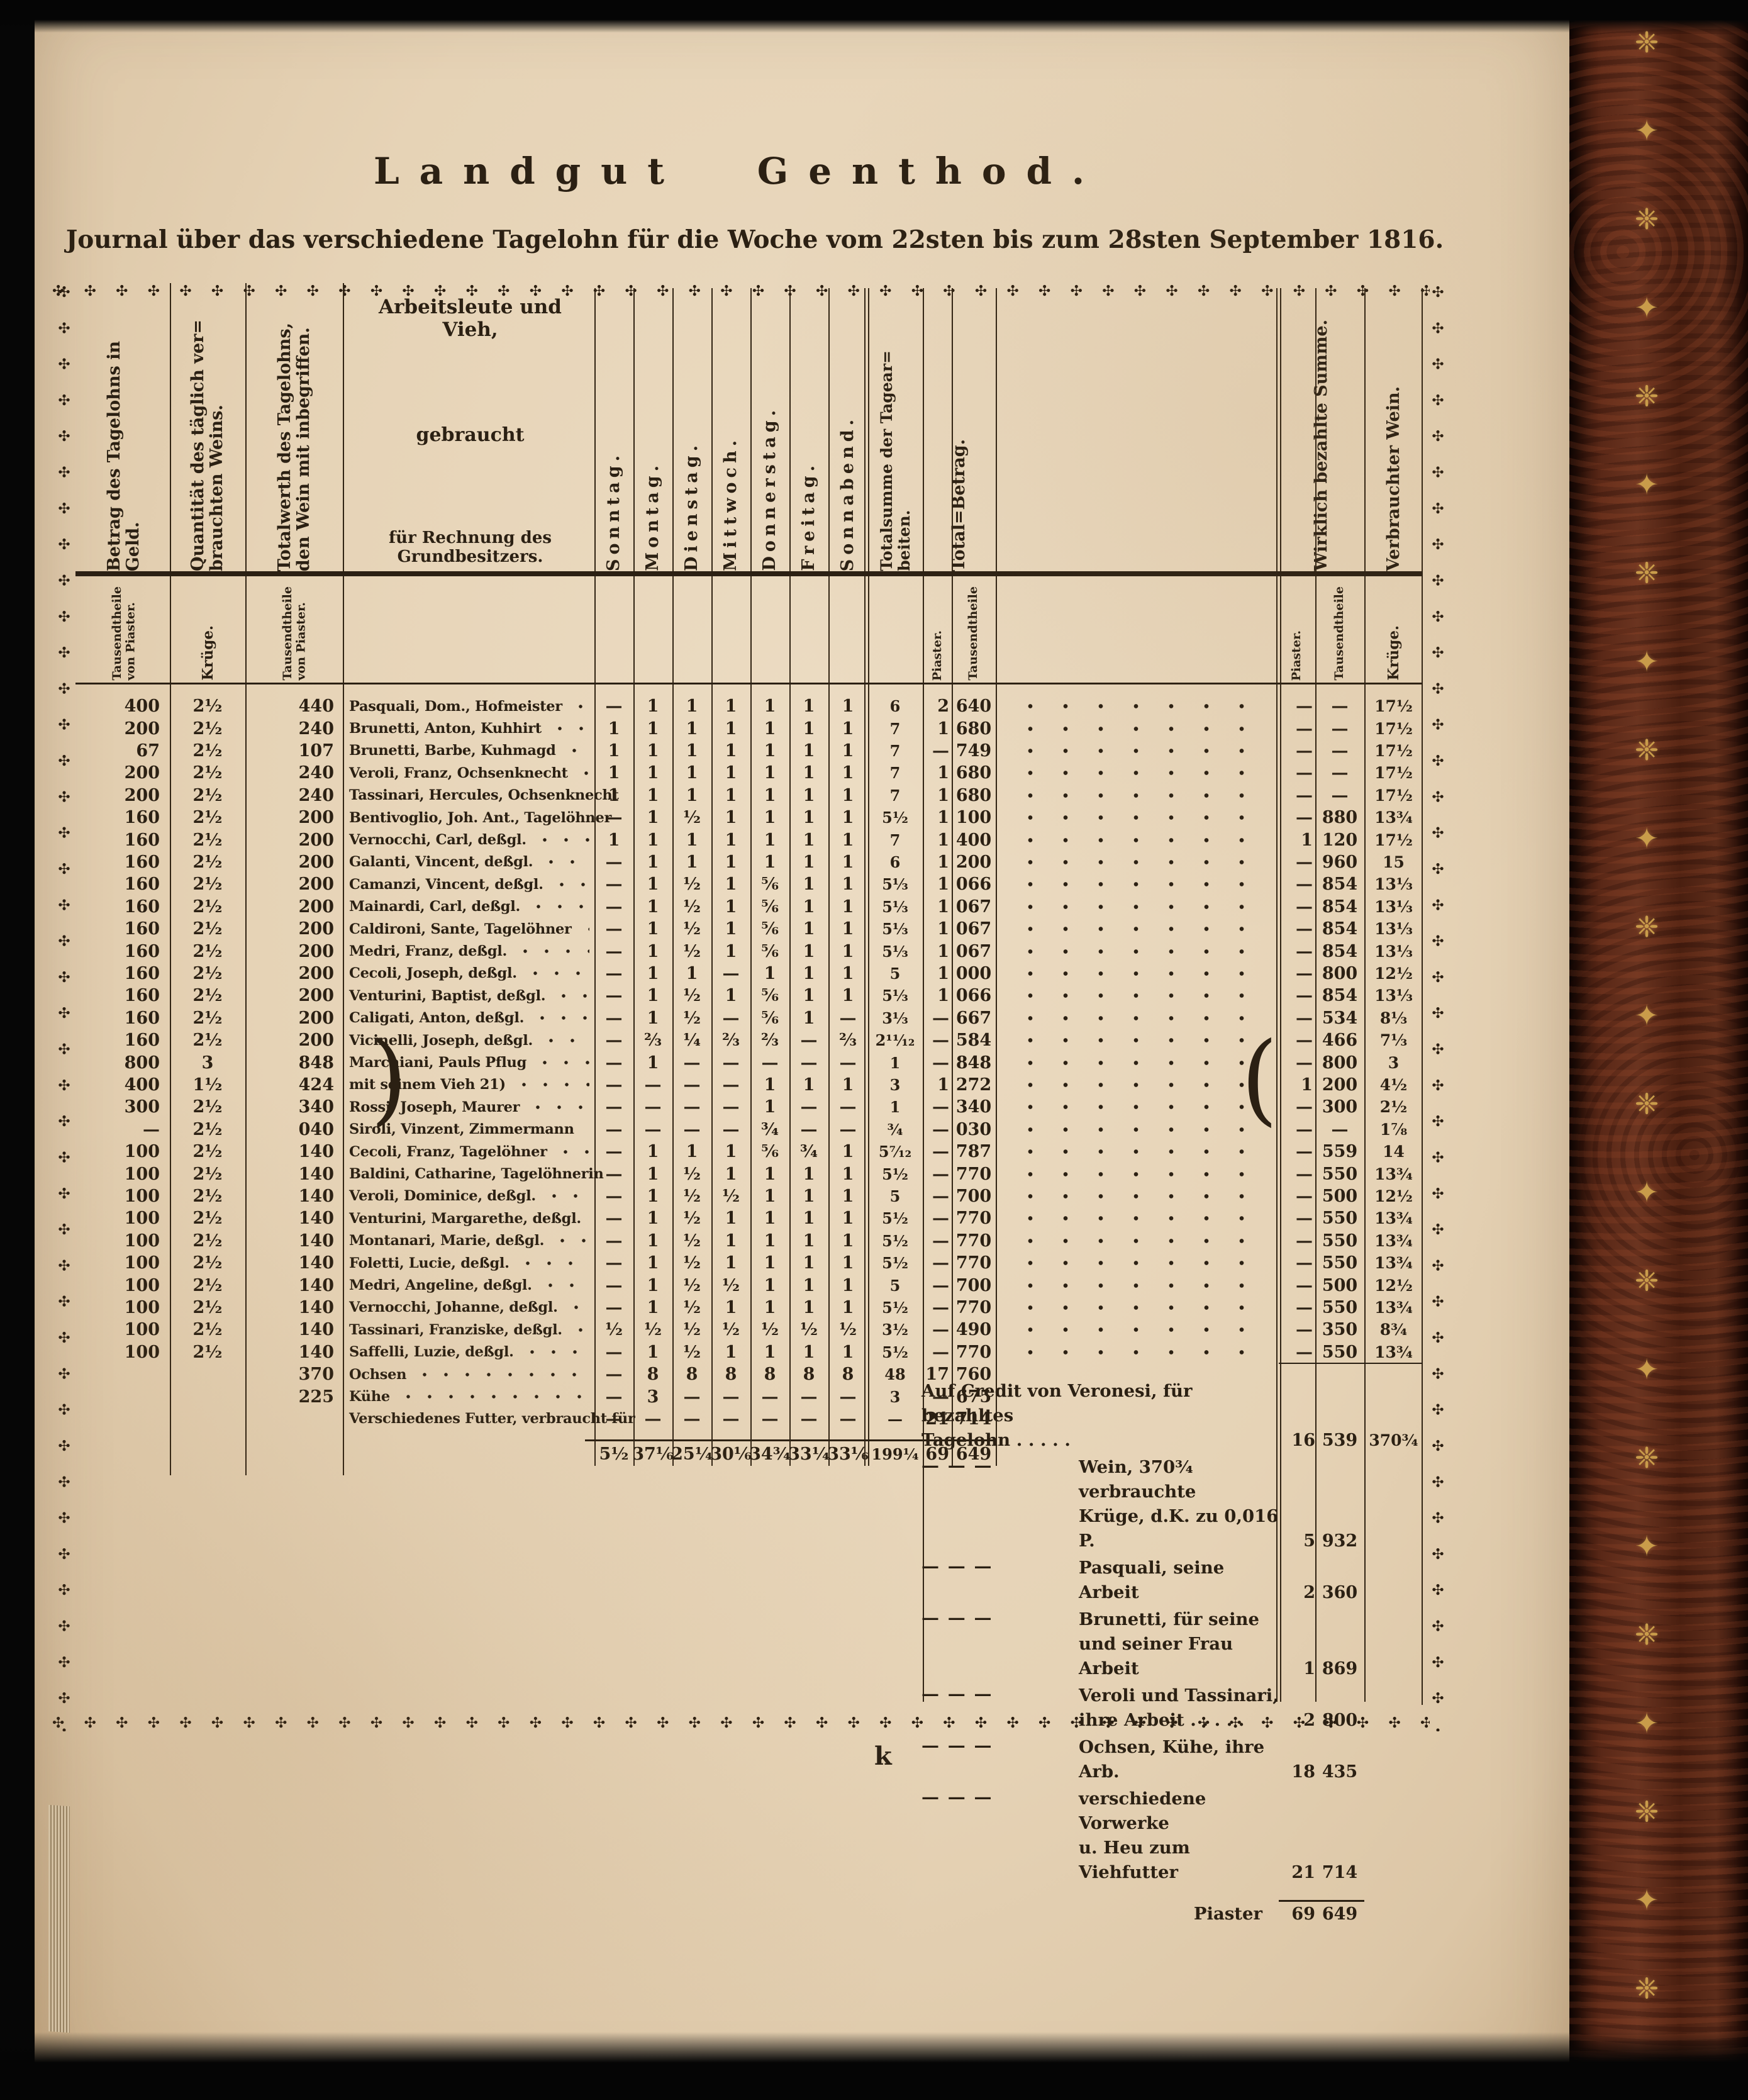 This screenshot has width=1748, height=2100. What do you see at coordinates (1259, 1079) in the screenshot?
I see `brace-close-icon: (` at bounding box center [1259, 1079].